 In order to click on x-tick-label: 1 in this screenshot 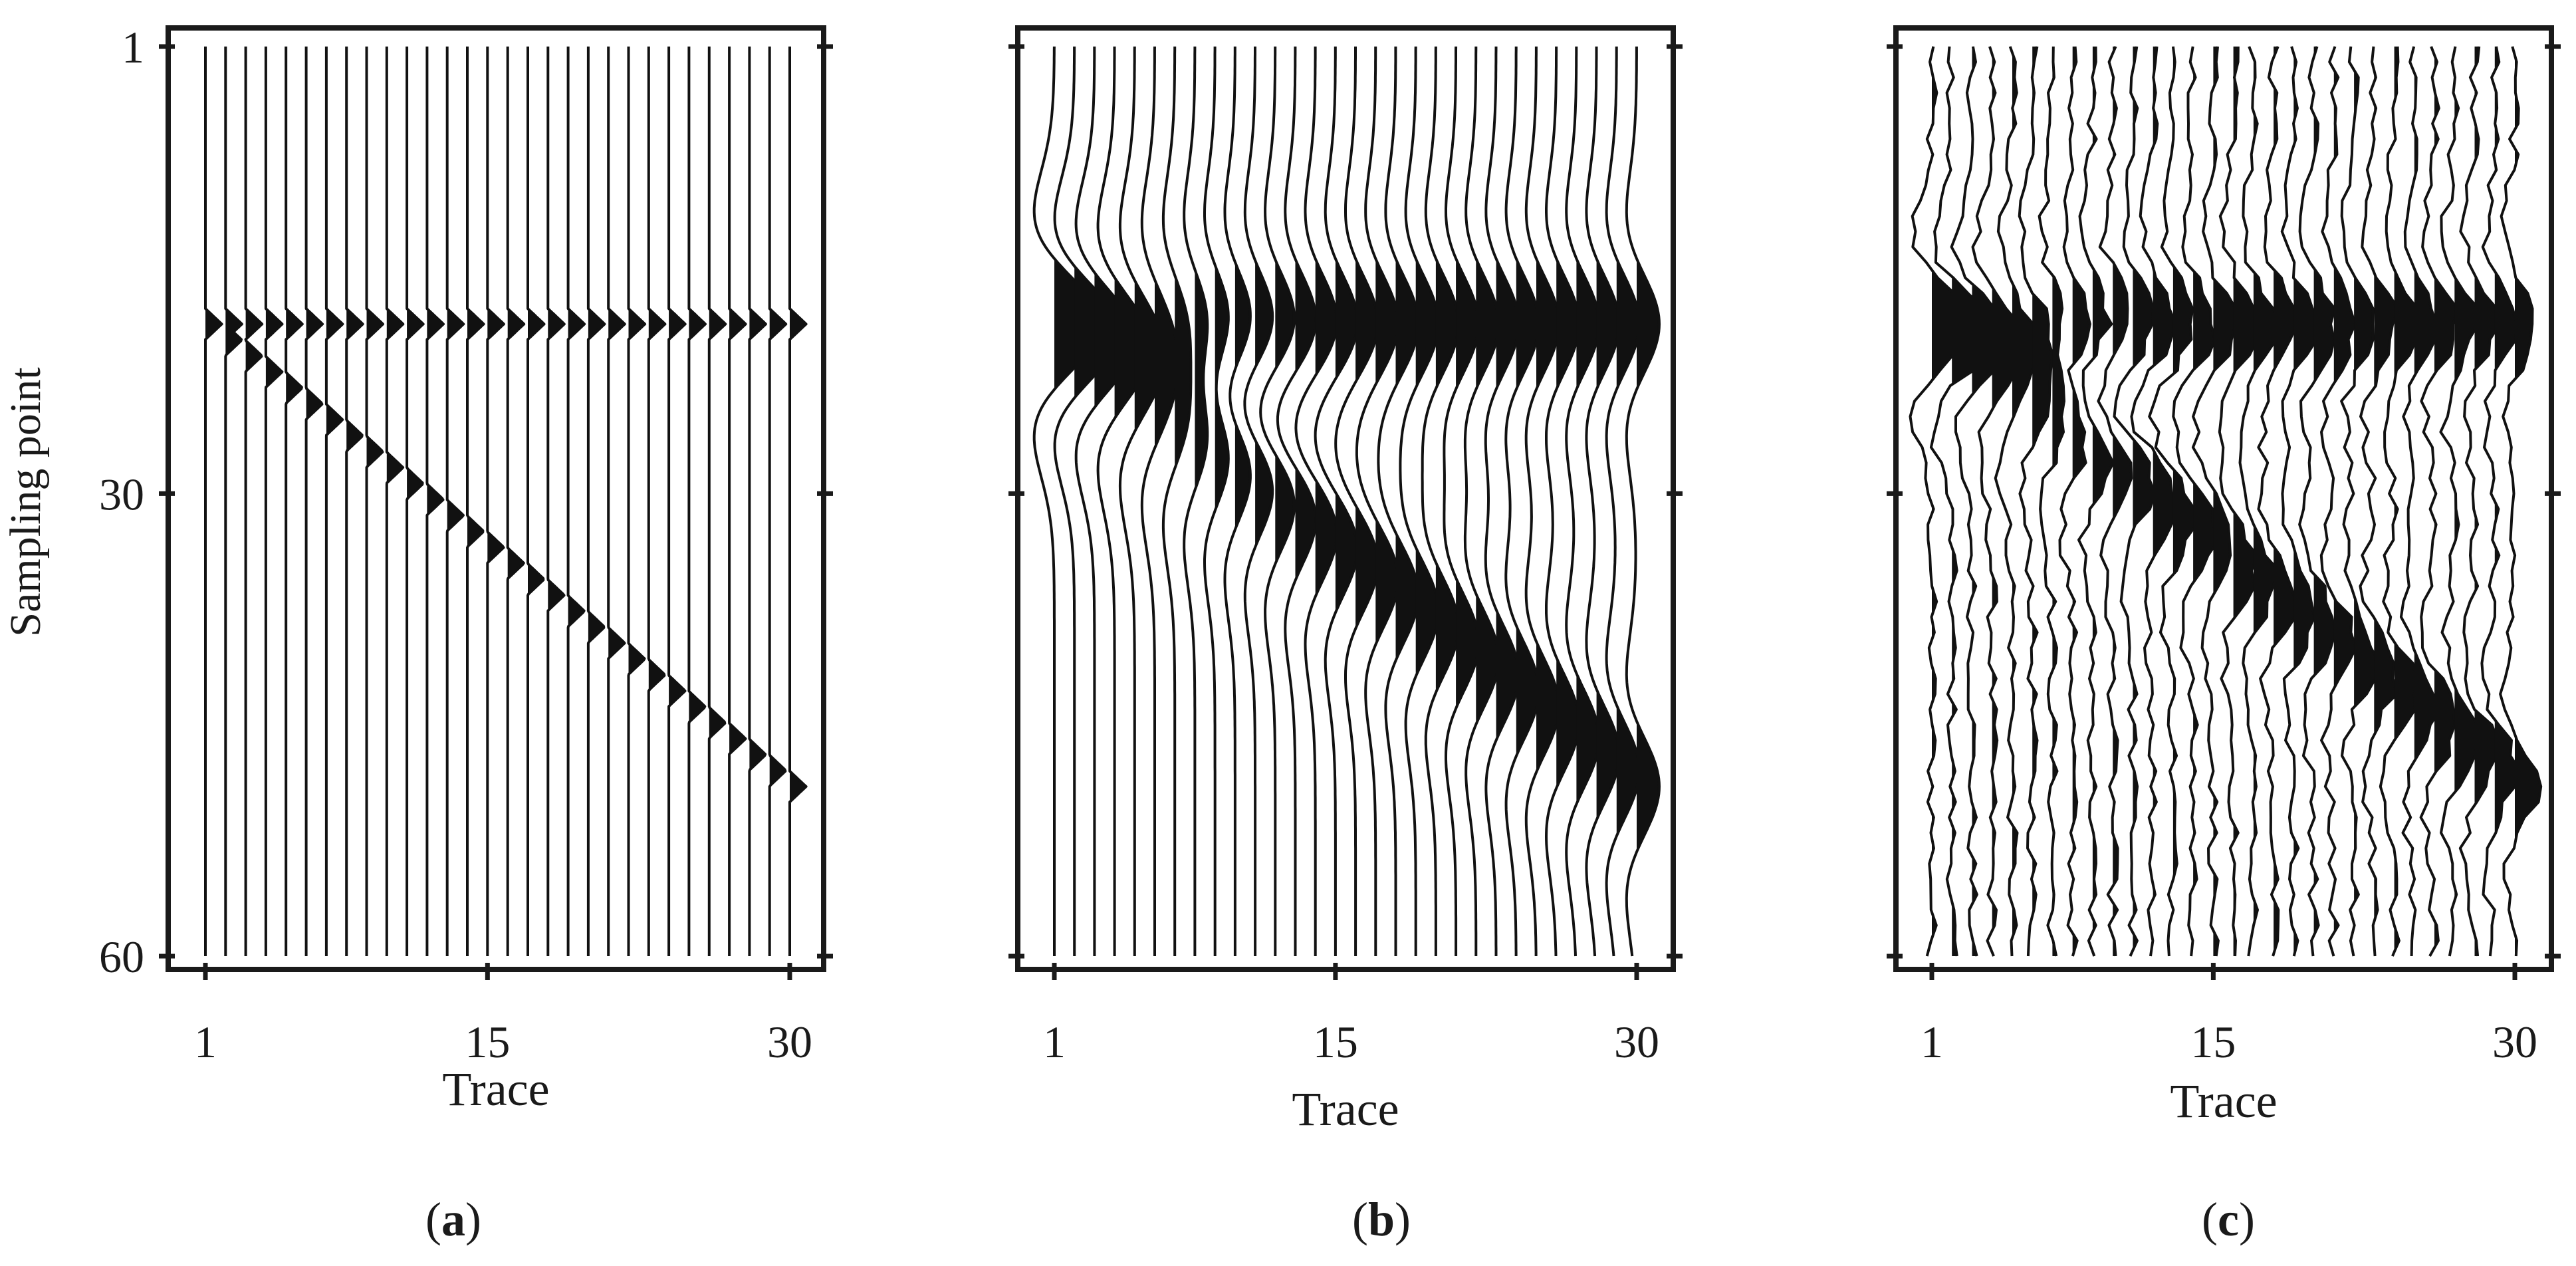, I will do `click(1932, 1042)`.